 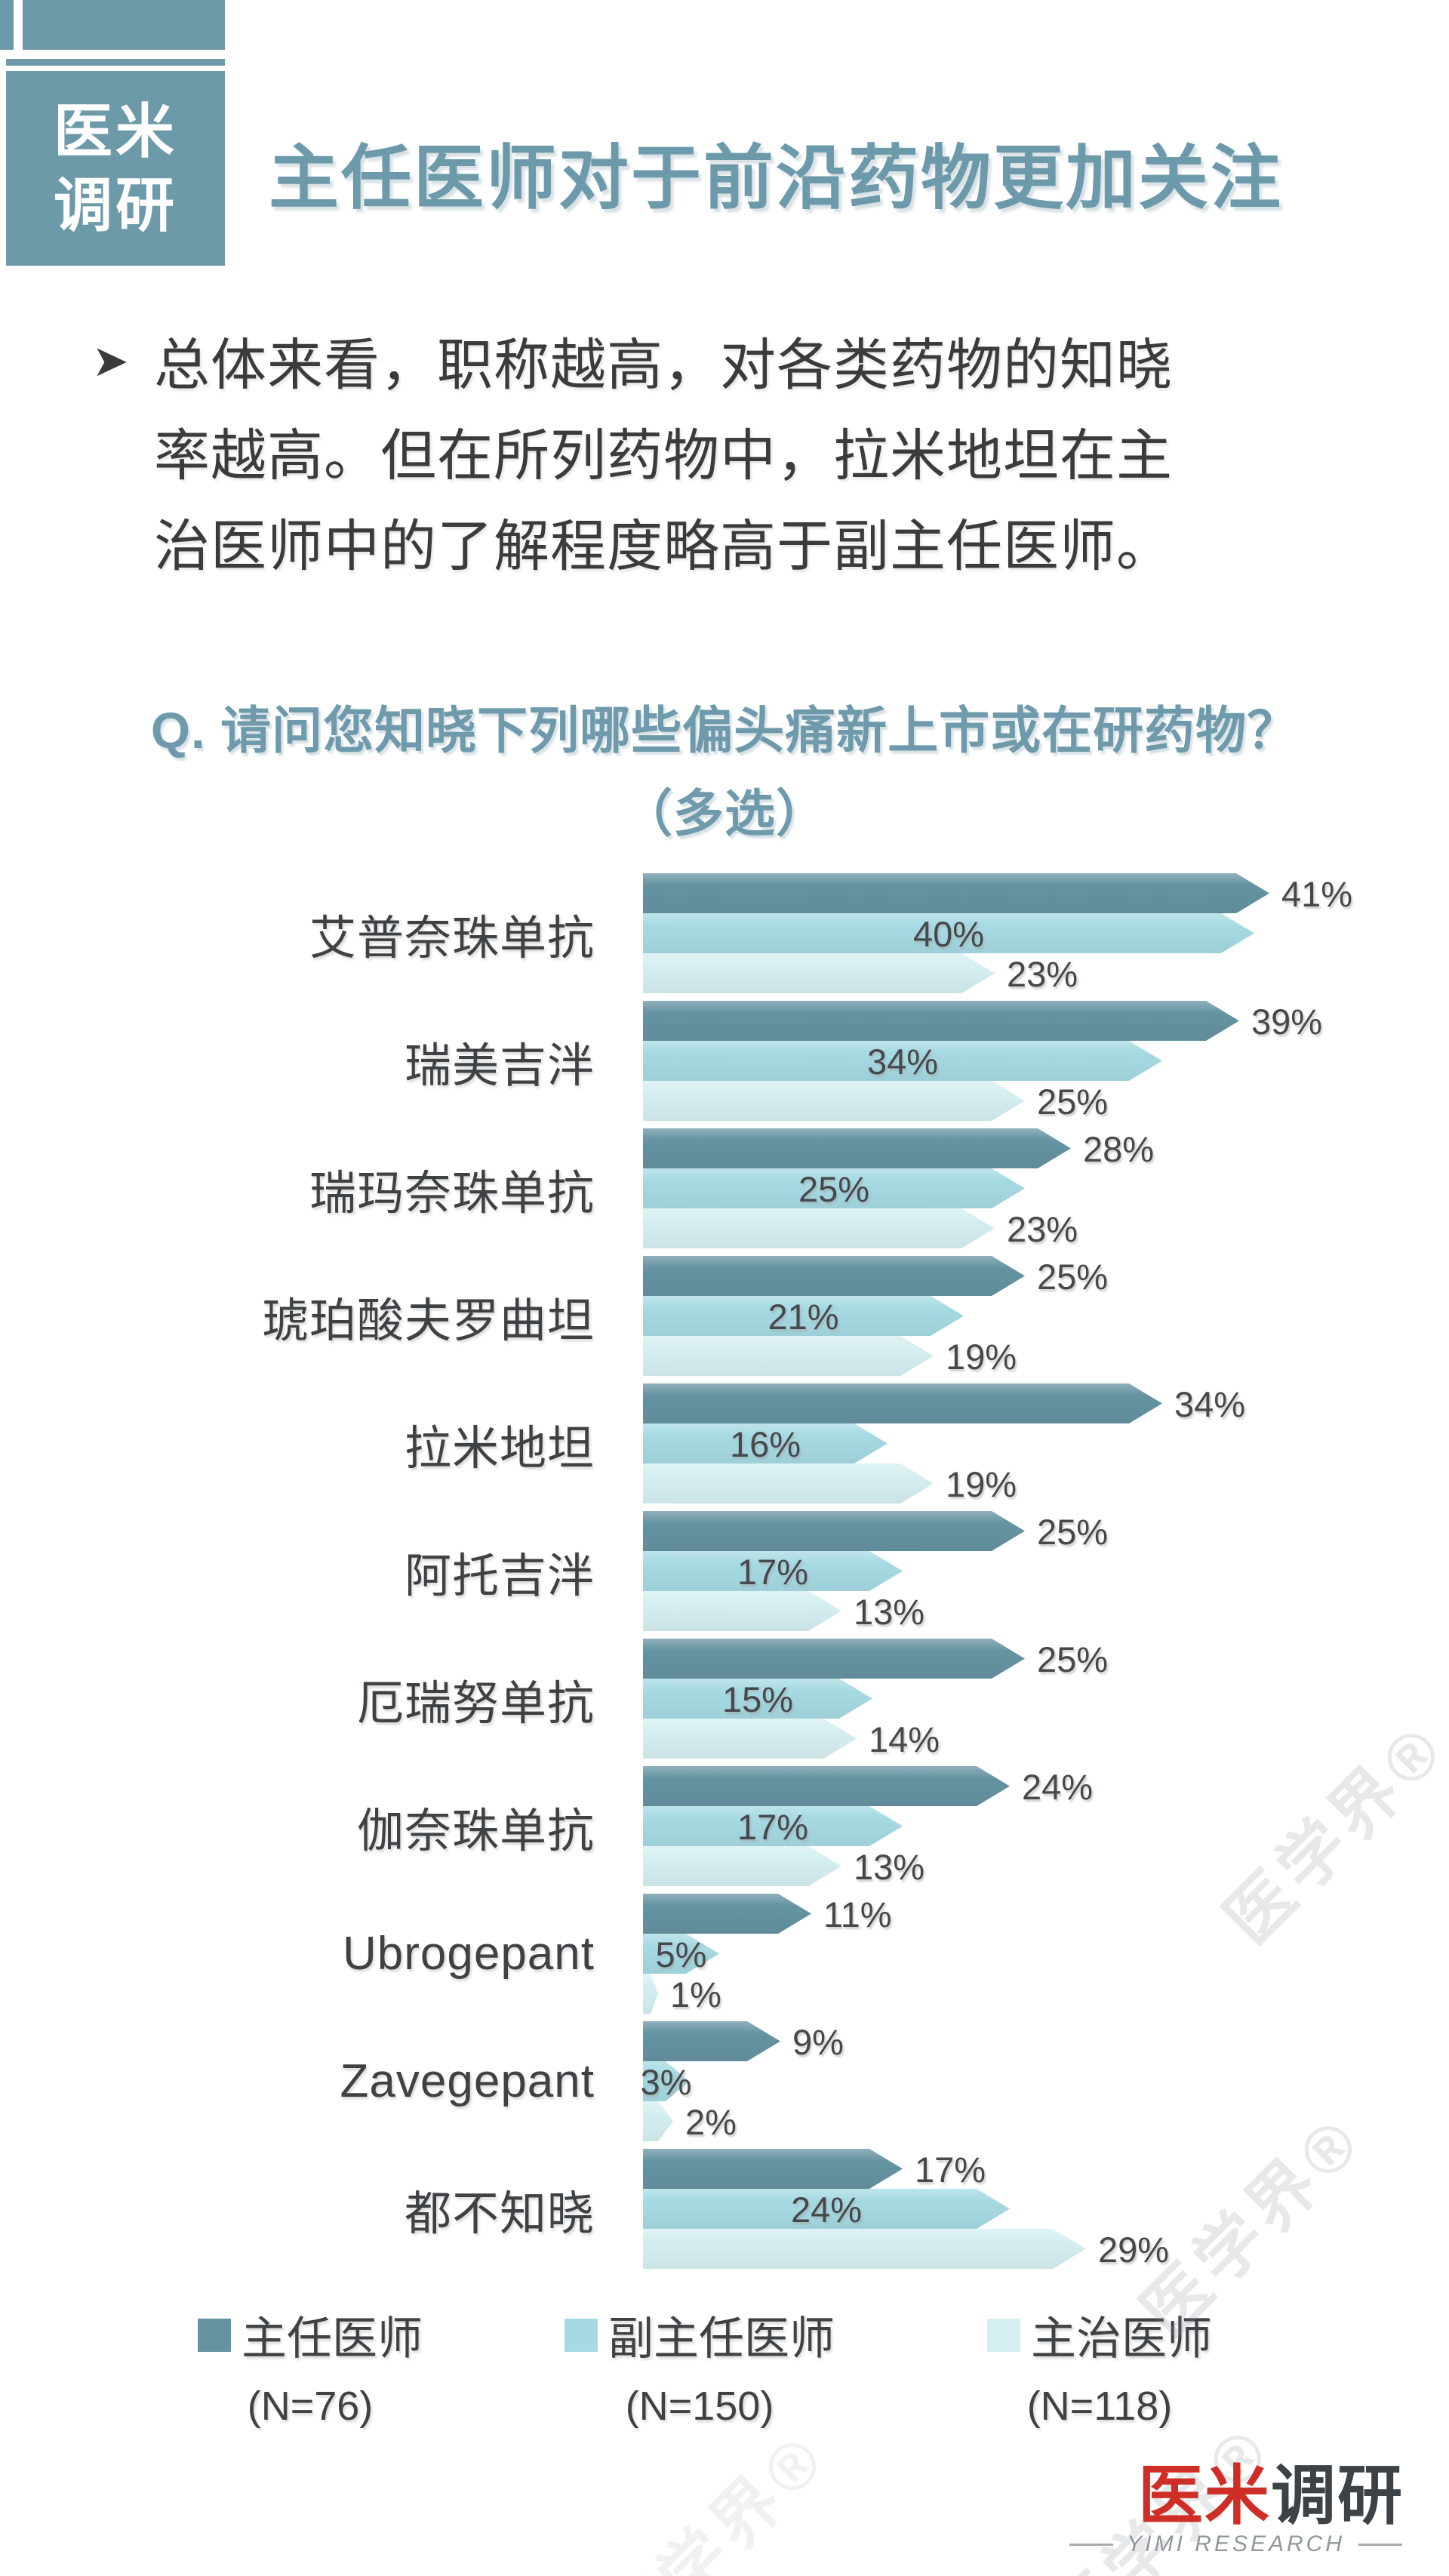 I want to click on legend-item: 副主任医师 (N=150), so click(x=700, y=2366).